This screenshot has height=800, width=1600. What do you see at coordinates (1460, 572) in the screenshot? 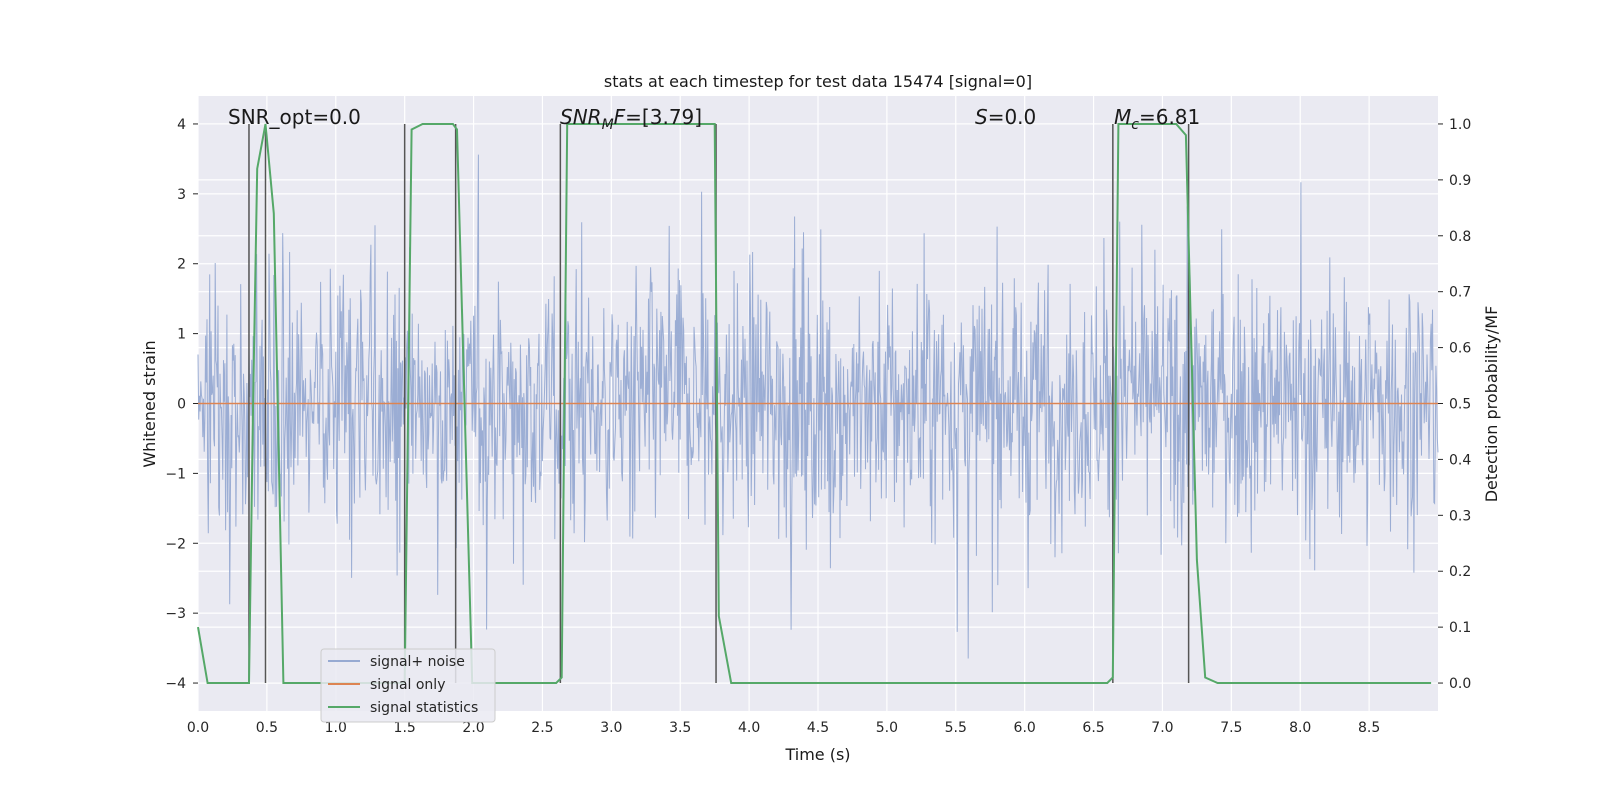
I see `y-right-tick-label: 0.2` at bounding box center [1460, 572].